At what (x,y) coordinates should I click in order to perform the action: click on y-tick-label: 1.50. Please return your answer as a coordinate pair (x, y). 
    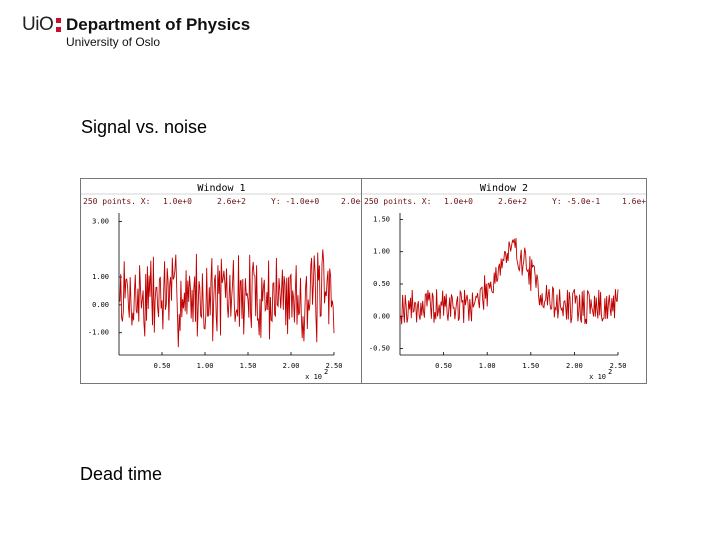
    Looking at the image, I should click on (381, 219).